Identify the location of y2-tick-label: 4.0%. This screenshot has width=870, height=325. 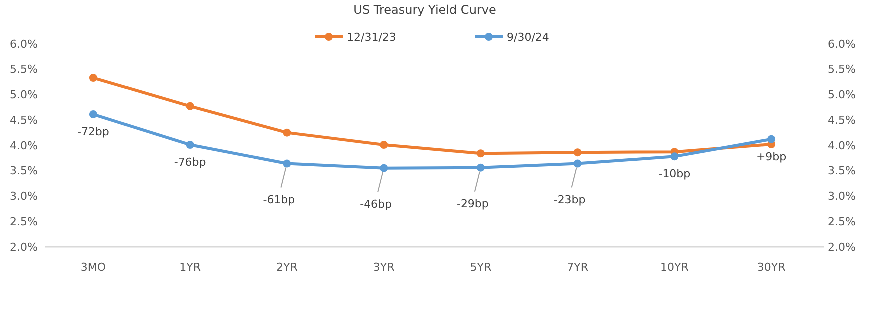
(842, 145).